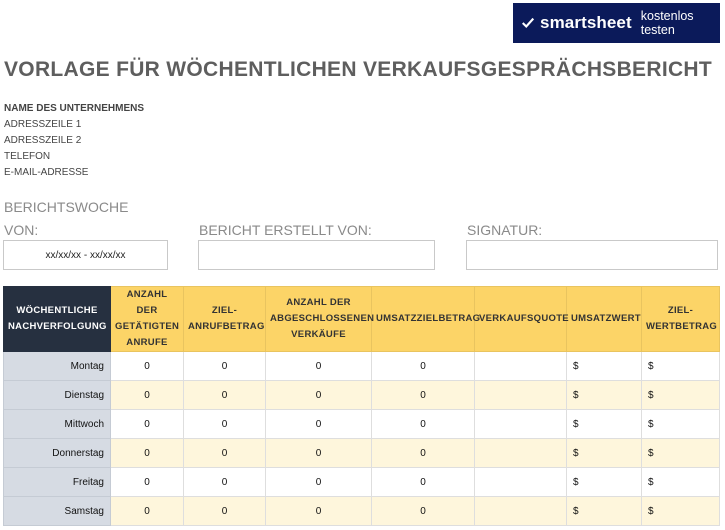 The width and height of the screenshot is (725, 530). Describe the element at coordinates (43, 124) in the screenshot. I see `address-line-1: ADRESSZEILE 1` at that location.